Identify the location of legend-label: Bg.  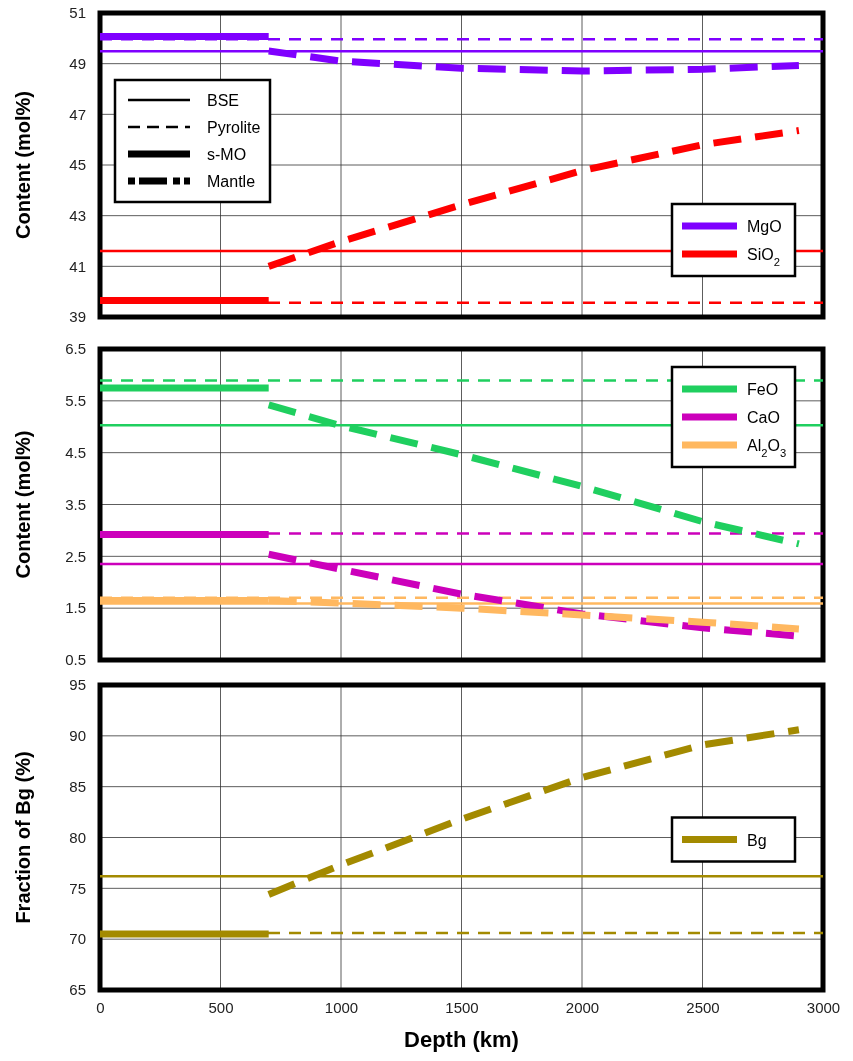
(757, 840).